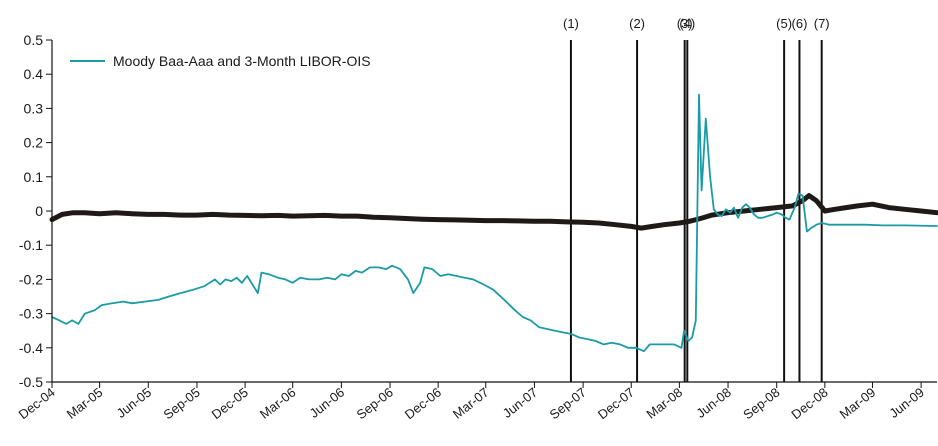 The width and height of the screenshot is (938, 446). What do you see at coordinates (423, 404) in the screenshot?
I see `x-tick-label: Dec-06` at bounding box center [423, 404].